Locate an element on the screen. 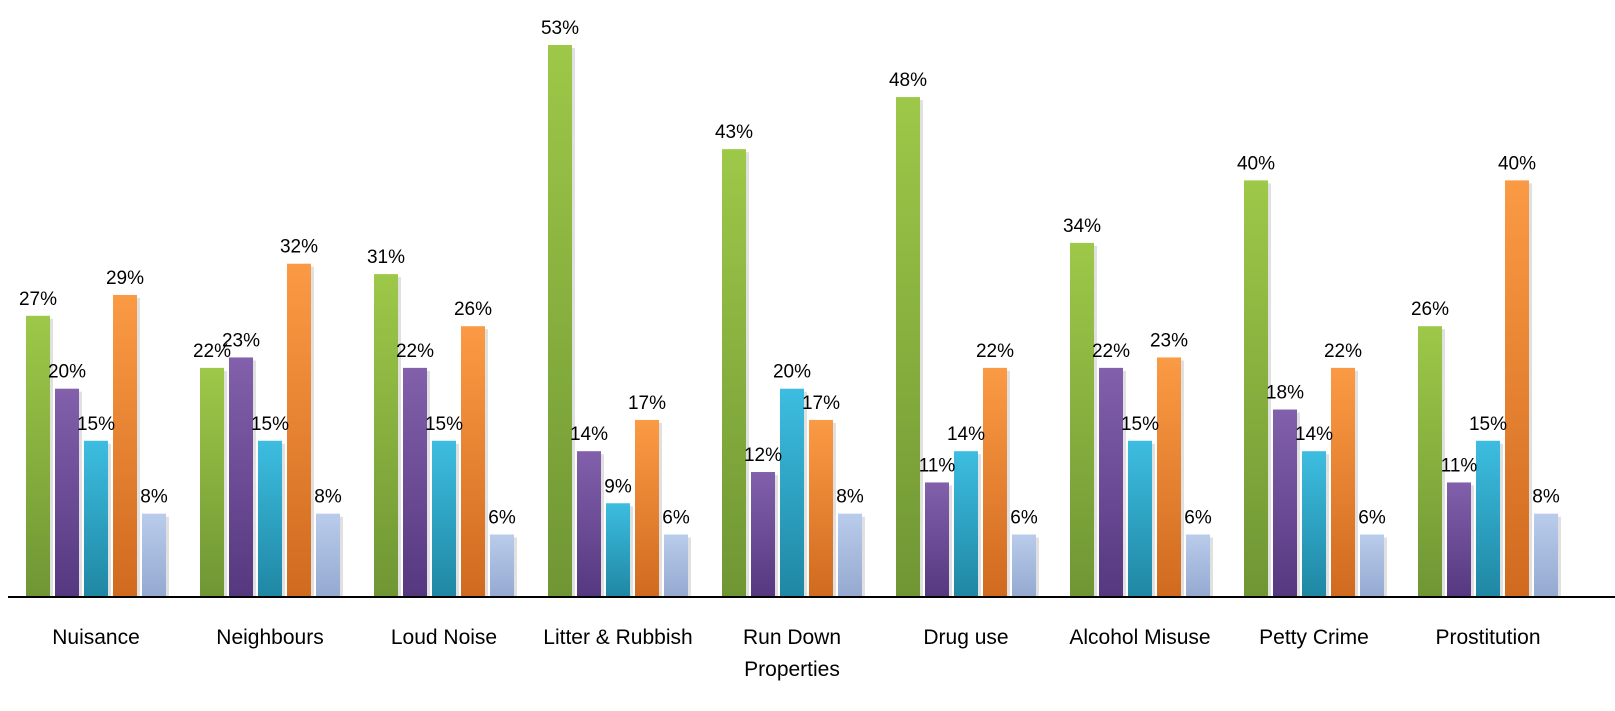  data-label: 29% is located at coordinates (125, 278).